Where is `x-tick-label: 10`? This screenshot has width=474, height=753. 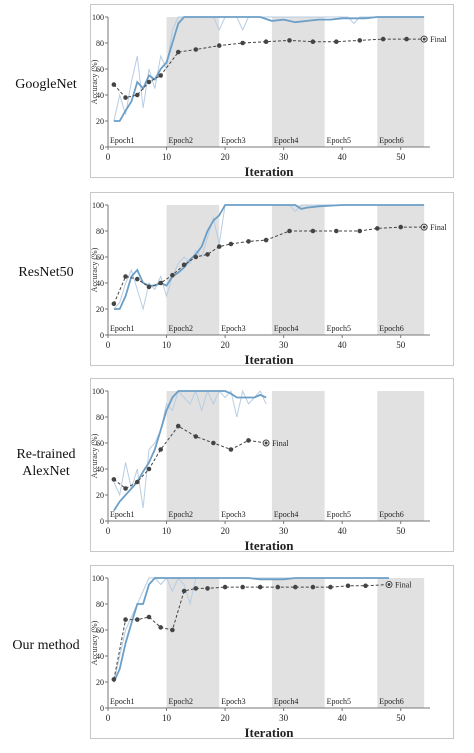
x-tick-label: 10 is located at coordinates (167, 531).